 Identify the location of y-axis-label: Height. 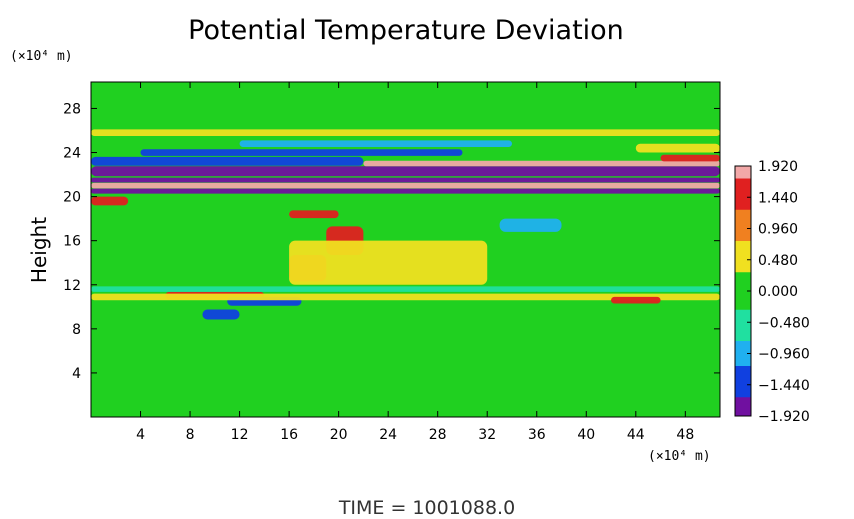
(39, 250).